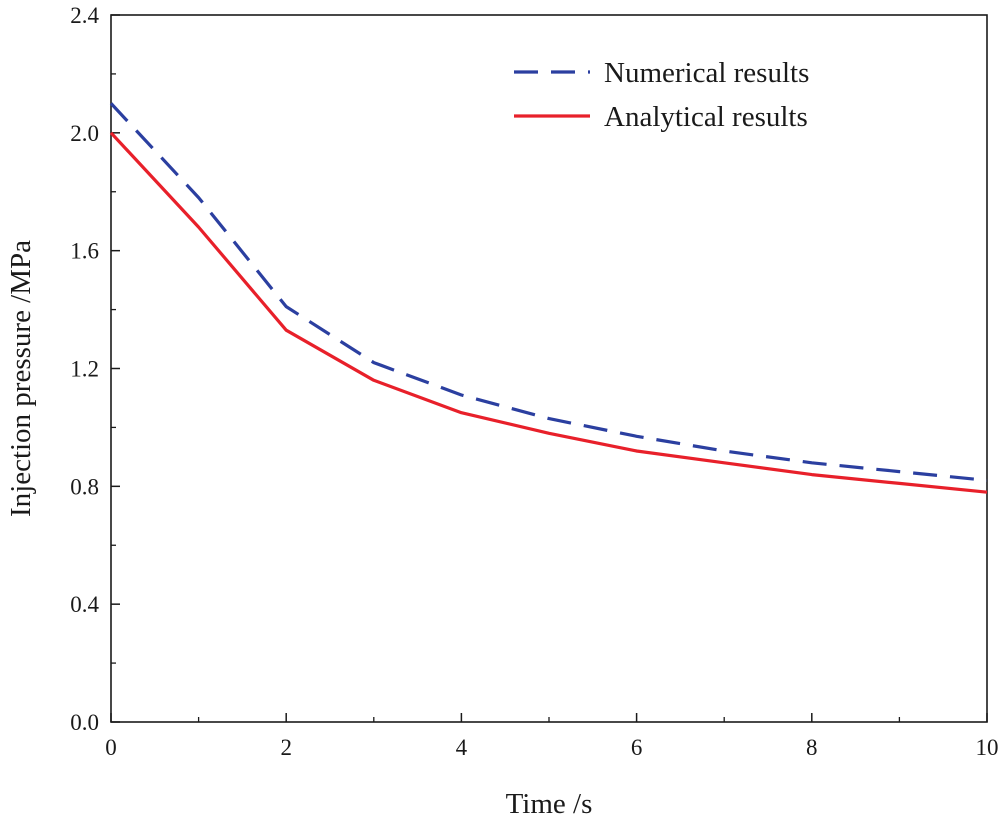 The height and width of the screenshot is (821, 1005). I want to click on x-axis-title: Time /s, so click(549, 804).